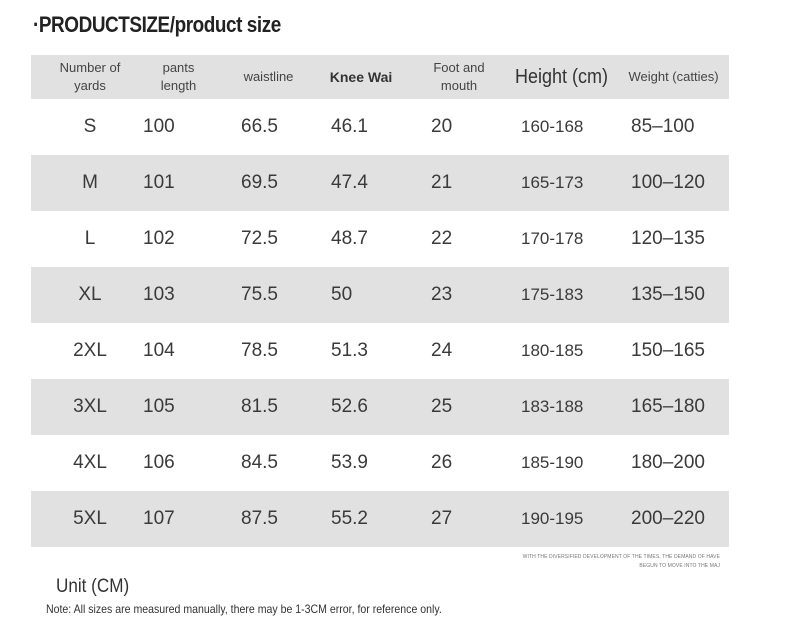  I want to click on cell-size: 2XL, so click(90, 350).